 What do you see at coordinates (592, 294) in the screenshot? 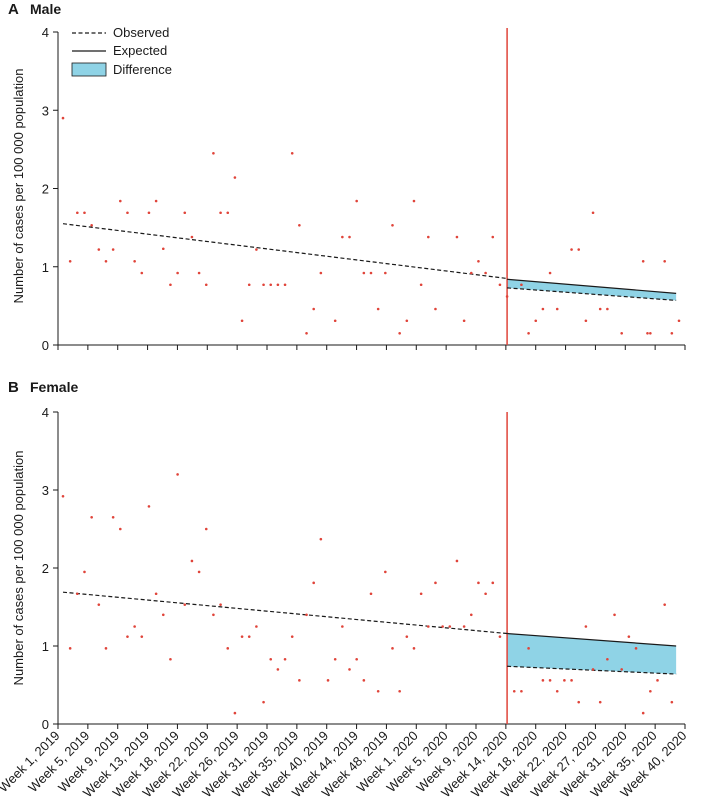
I see `observed-after-line-male` at bounding box center [592, 294].